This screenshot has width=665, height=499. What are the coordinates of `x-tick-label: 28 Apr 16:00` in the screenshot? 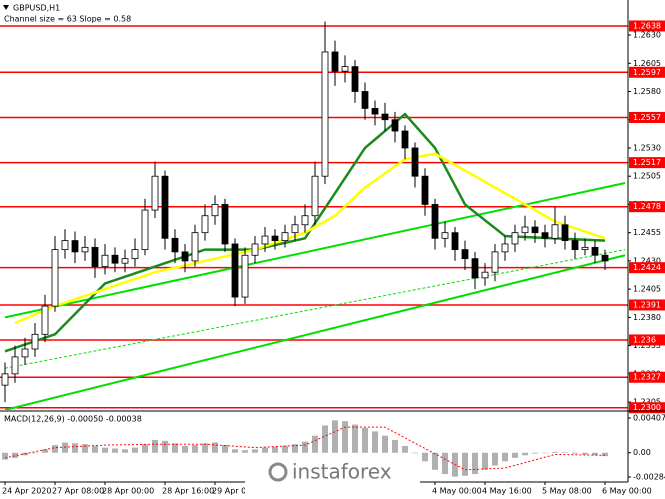 It's located at (188, 491).